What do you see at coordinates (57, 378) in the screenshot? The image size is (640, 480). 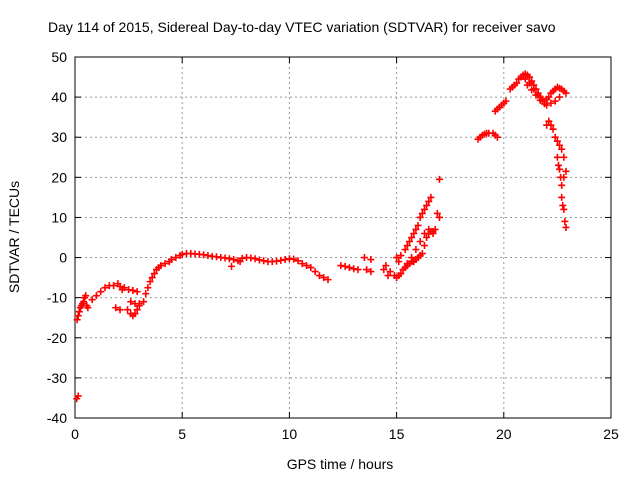 I see `y-tick-label: -30` at bounding box center [57, 378].